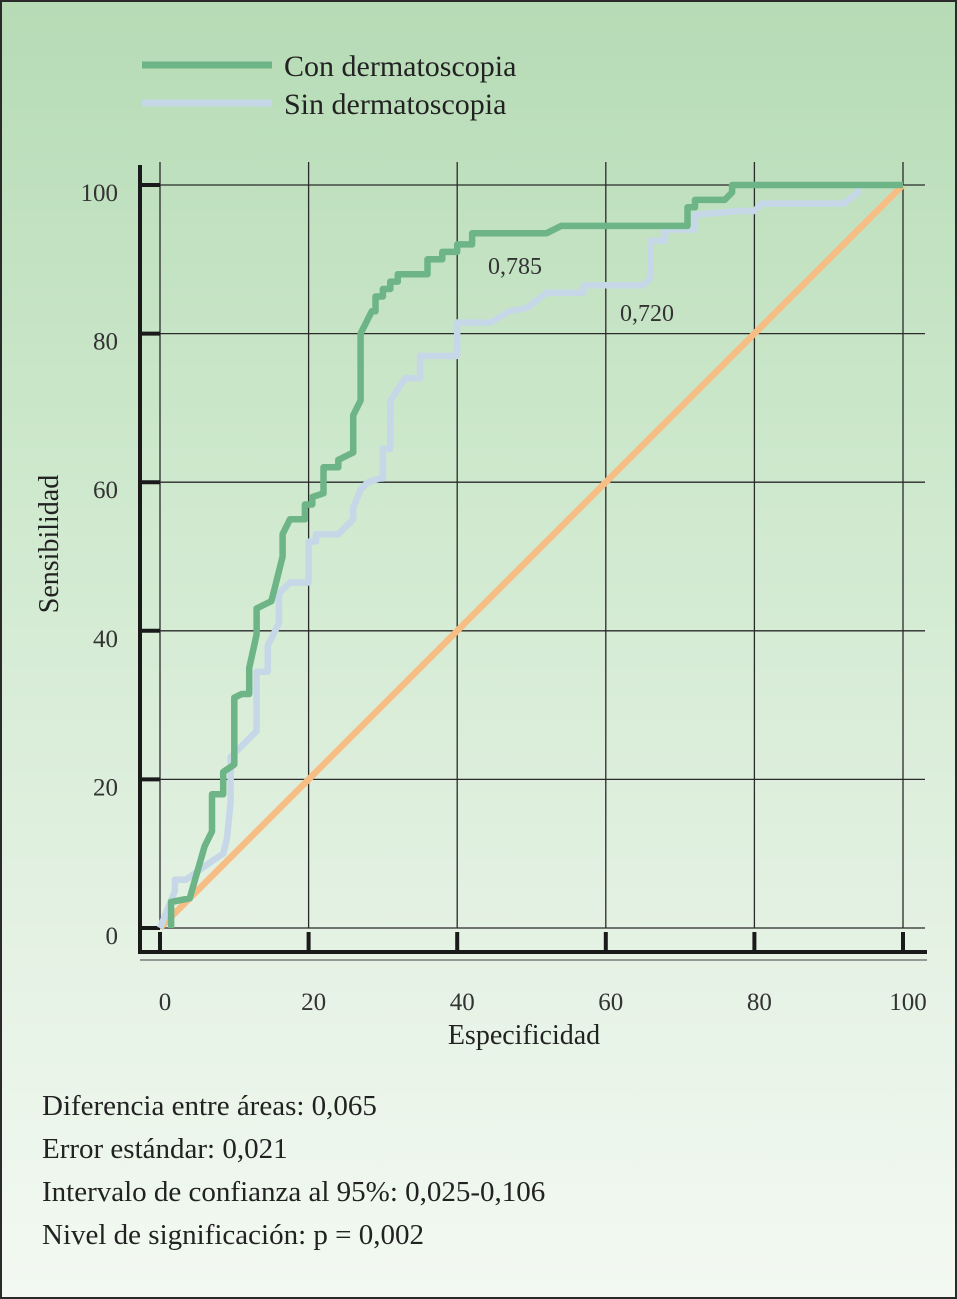 Image resolution: width=957 pixels, height=1299 pixels. What do you see at coordinates (233, 1235) in the screenshot?
I see `significance-level-text: Nivel de significación: p = 0,002` at bounding box center [233, 1235].